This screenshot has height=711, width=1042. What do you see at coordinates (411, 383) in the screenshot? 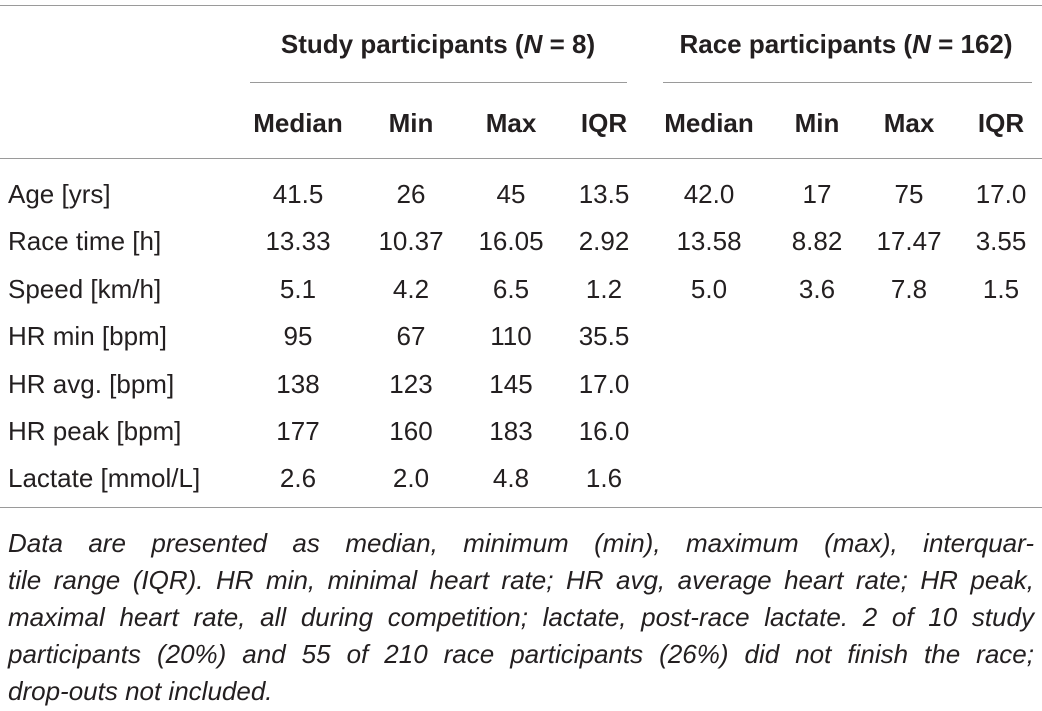
I see `cell: 123` at bounding box center [411, 383].